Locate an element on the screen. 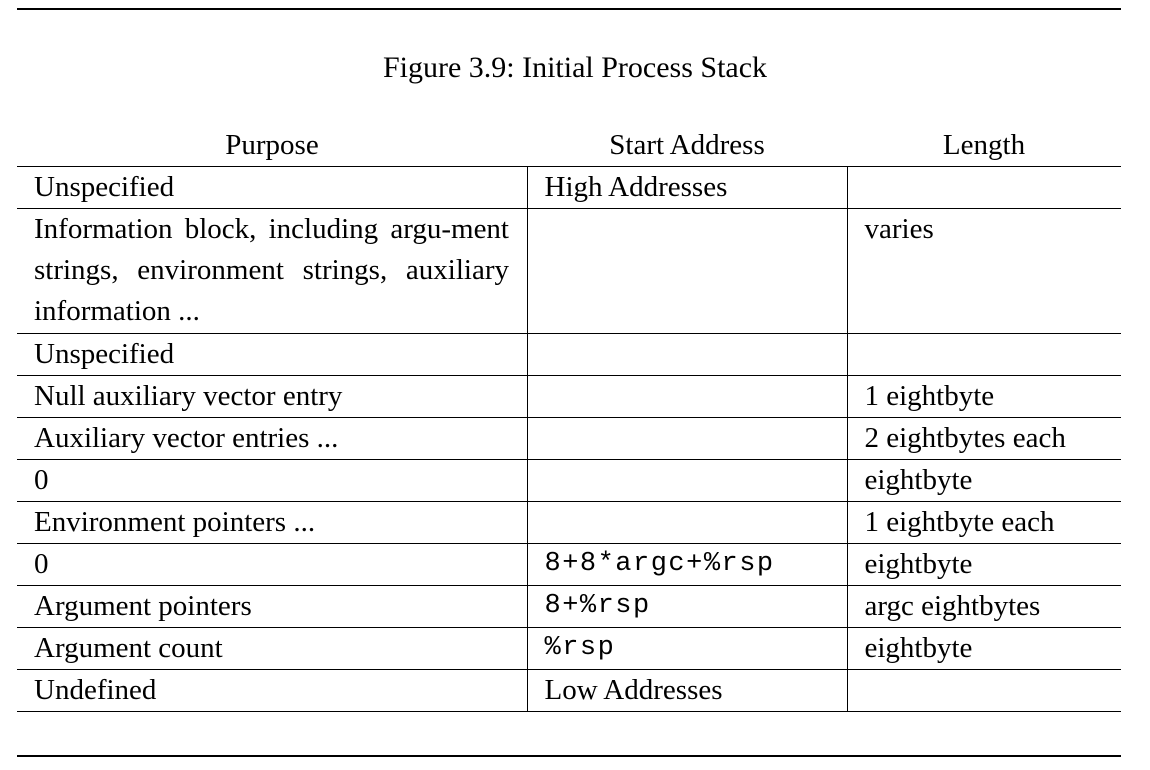  header-purpose: Purpose is located at coordinates (272, 145).